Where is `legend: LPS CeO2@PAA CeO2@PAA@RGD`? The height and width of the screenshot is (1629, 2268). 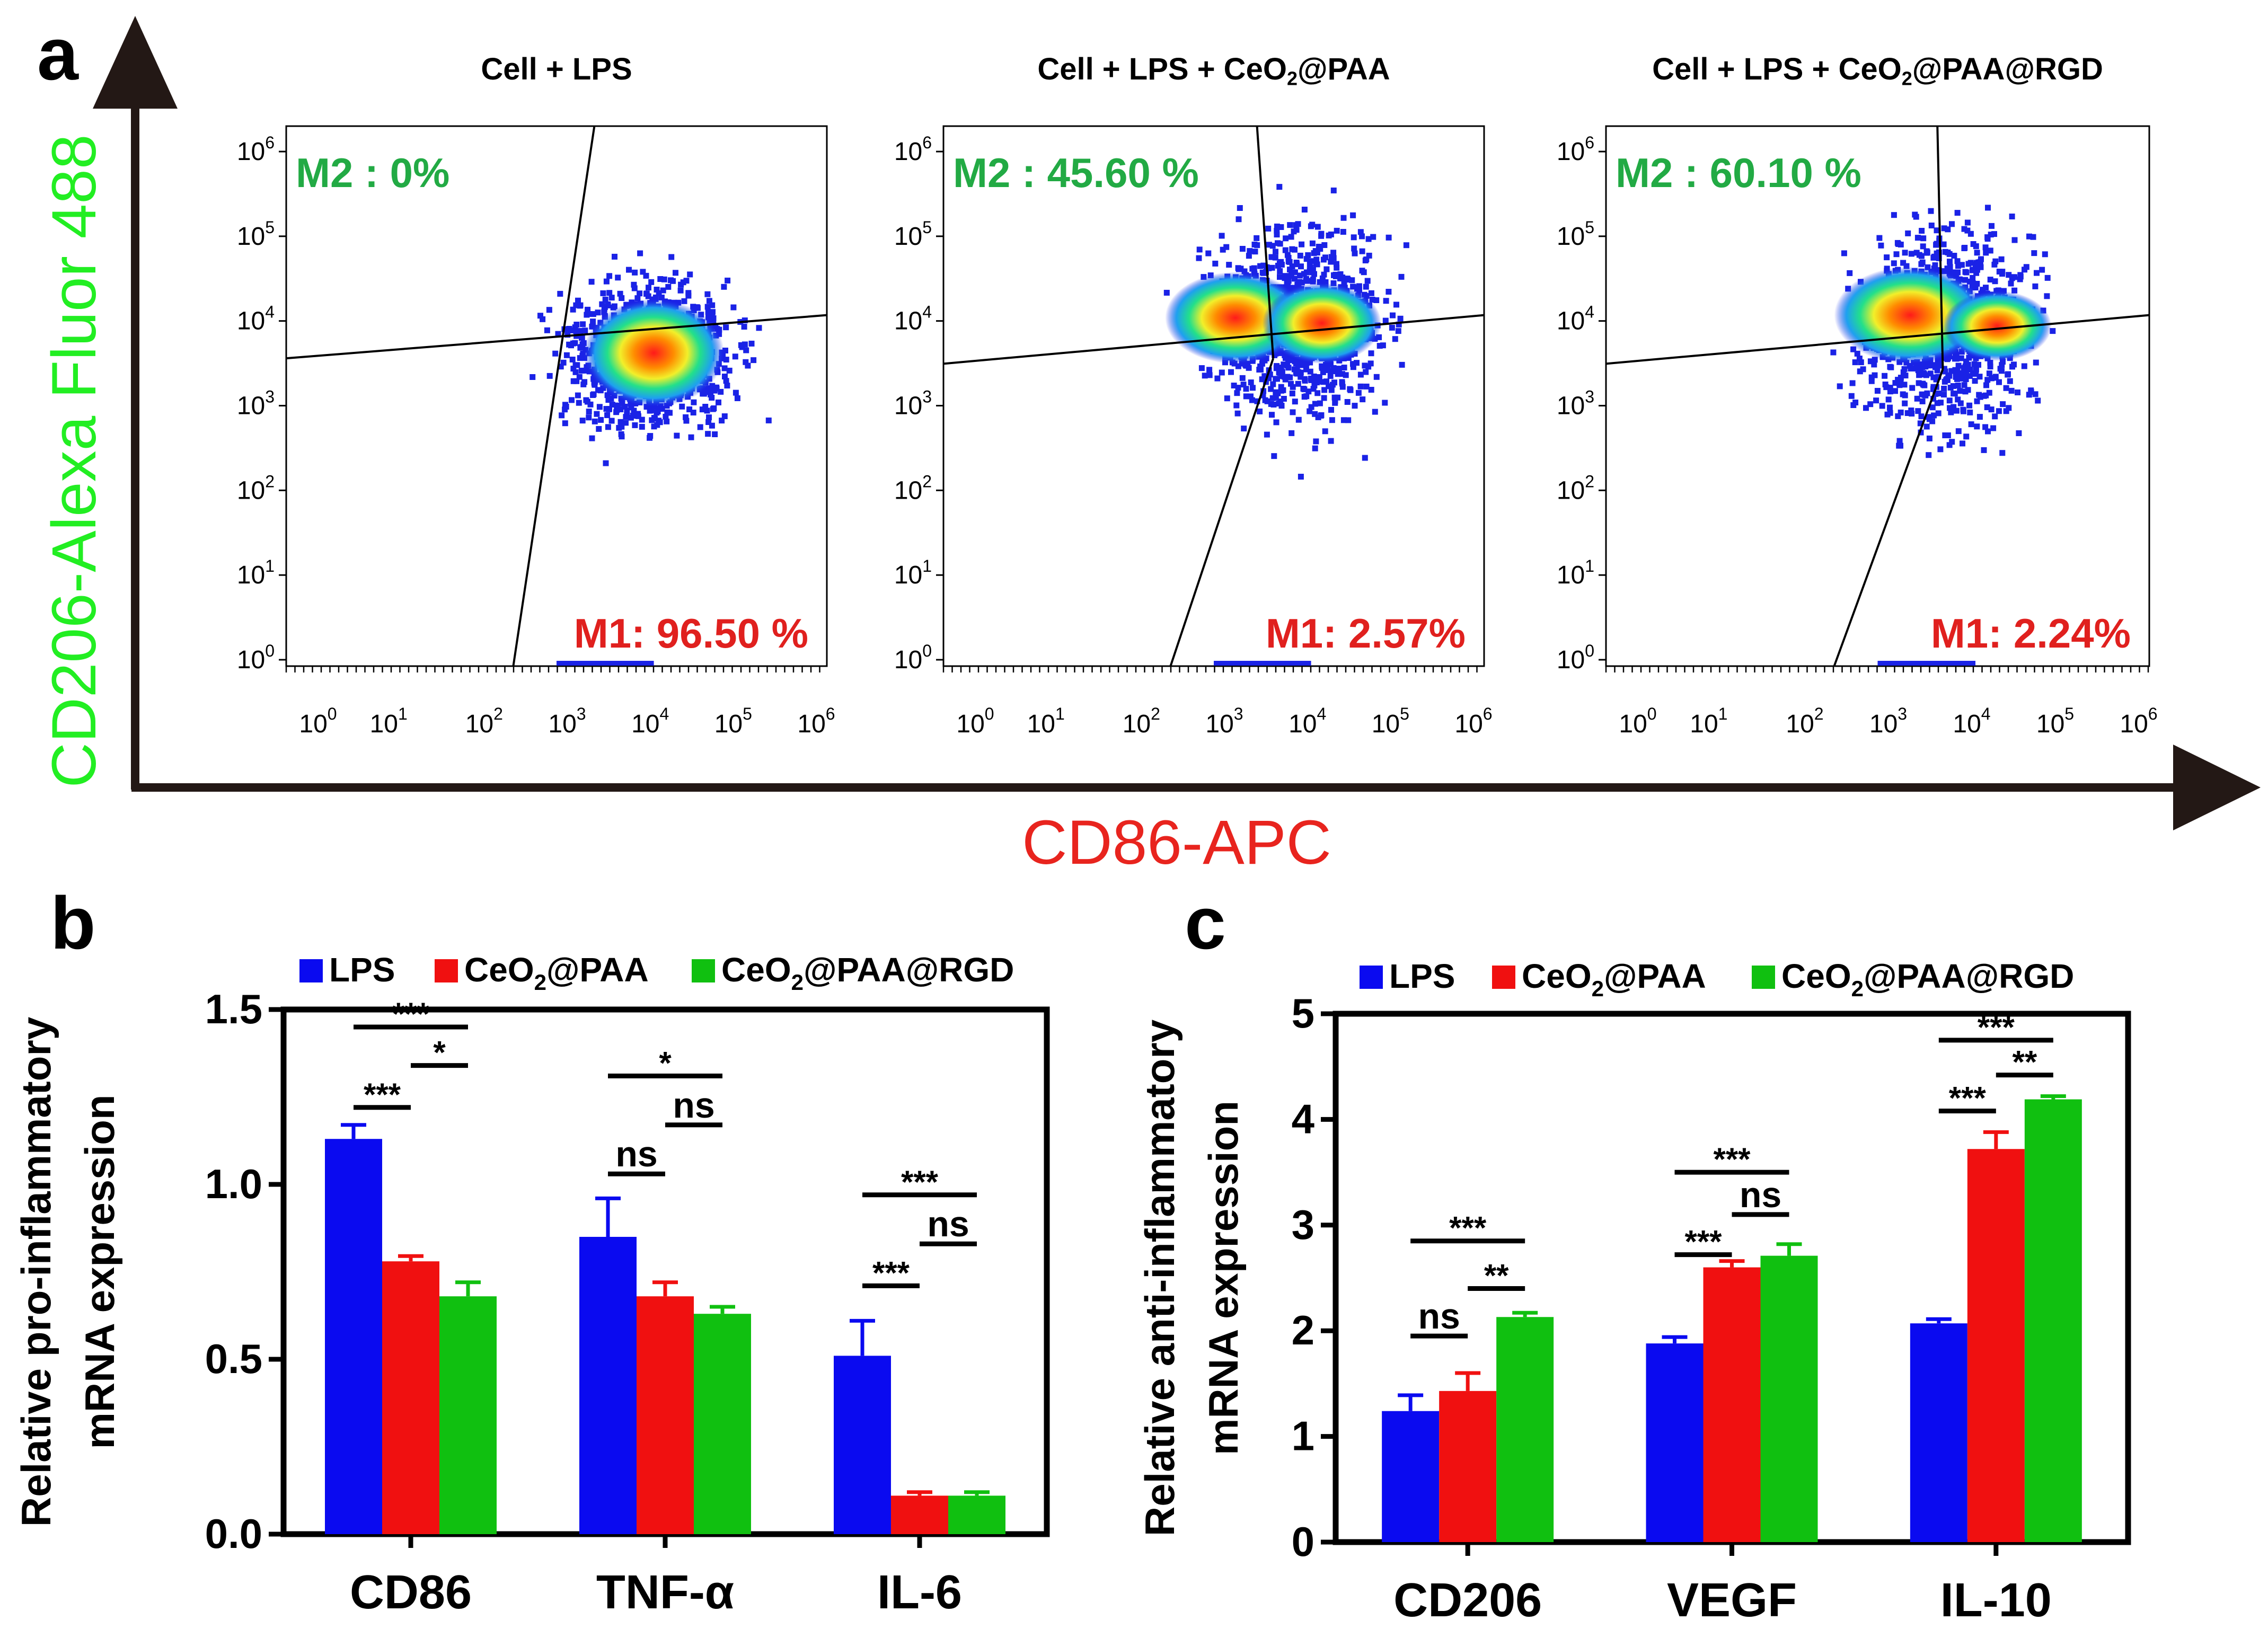 legend: LPS CeO2@PAA CeO2@PAA@RGD is located at coordinates (1717, 979).